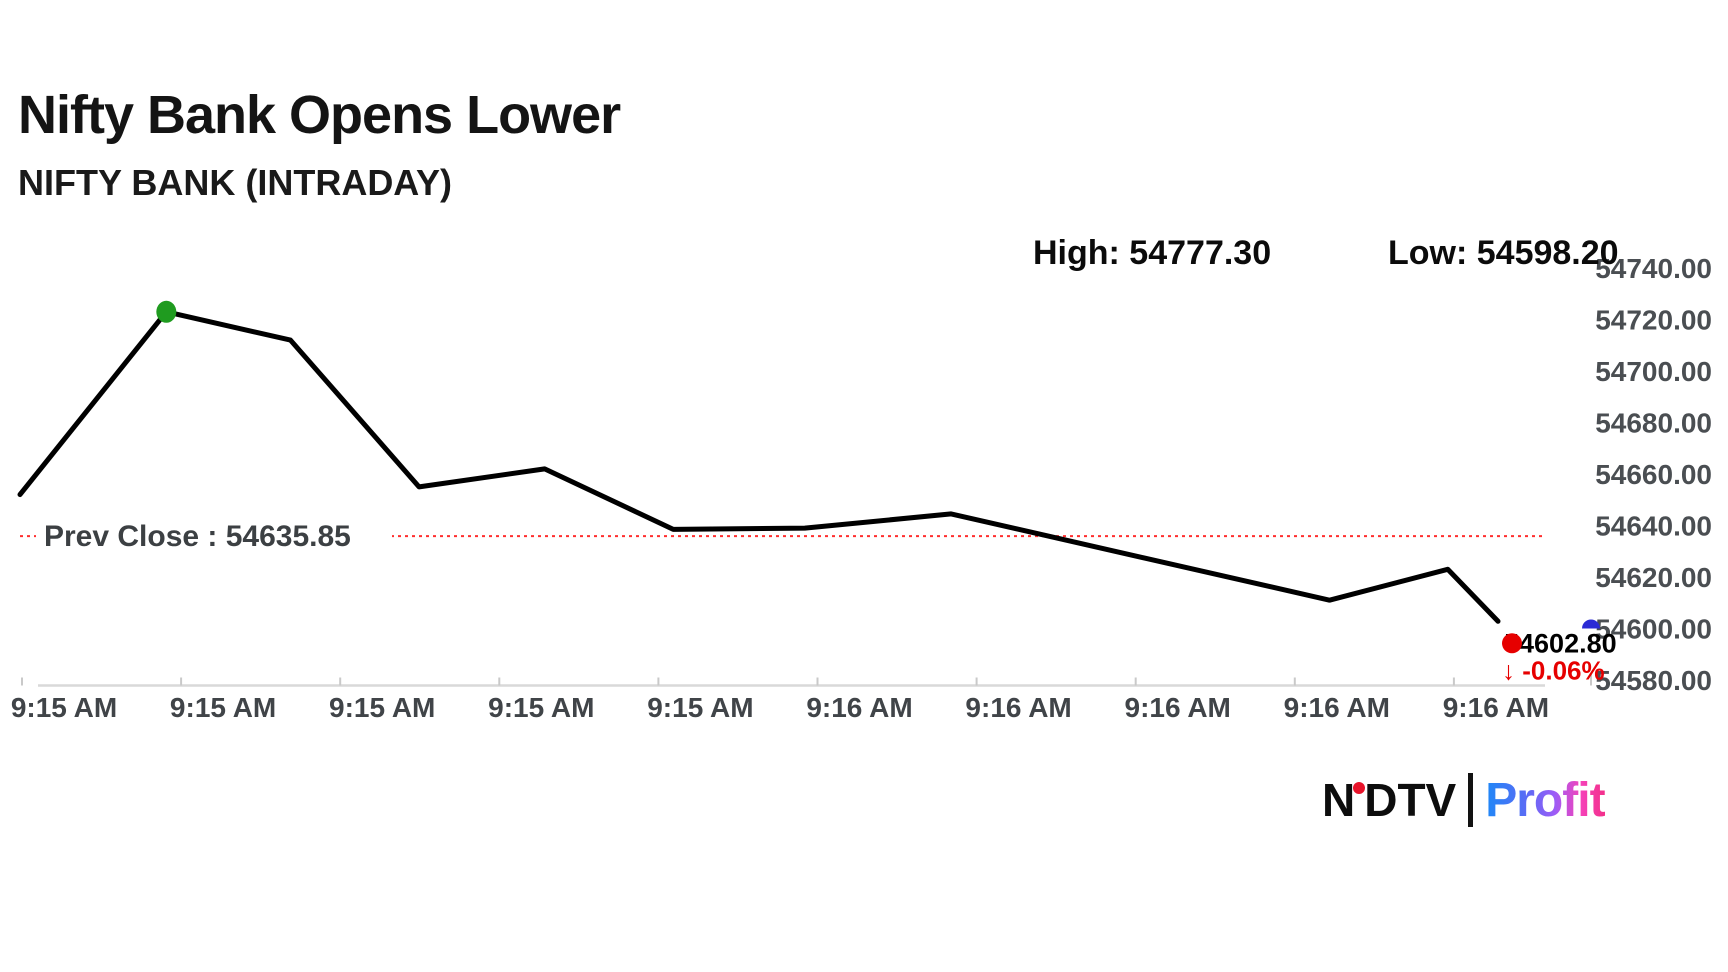 The image size is (1728, 972). What do you see at coordinates (1339, 800) in the screenshot?
I see `ndtv-logo-n: N` at bounding box center [1339, 800].